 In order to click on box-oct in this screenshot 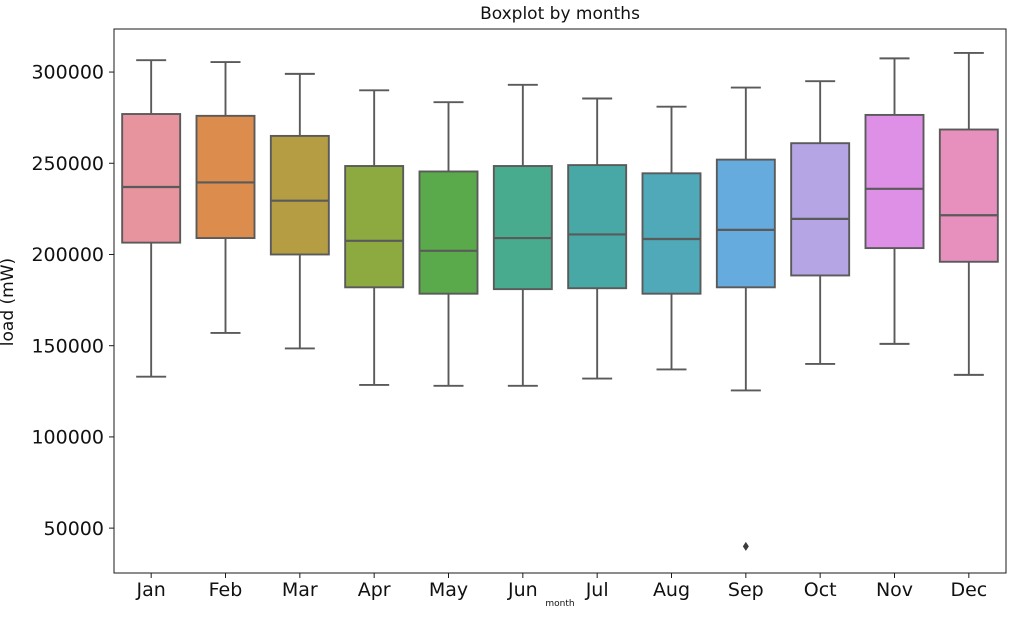, I will do `click(820, 209)`.